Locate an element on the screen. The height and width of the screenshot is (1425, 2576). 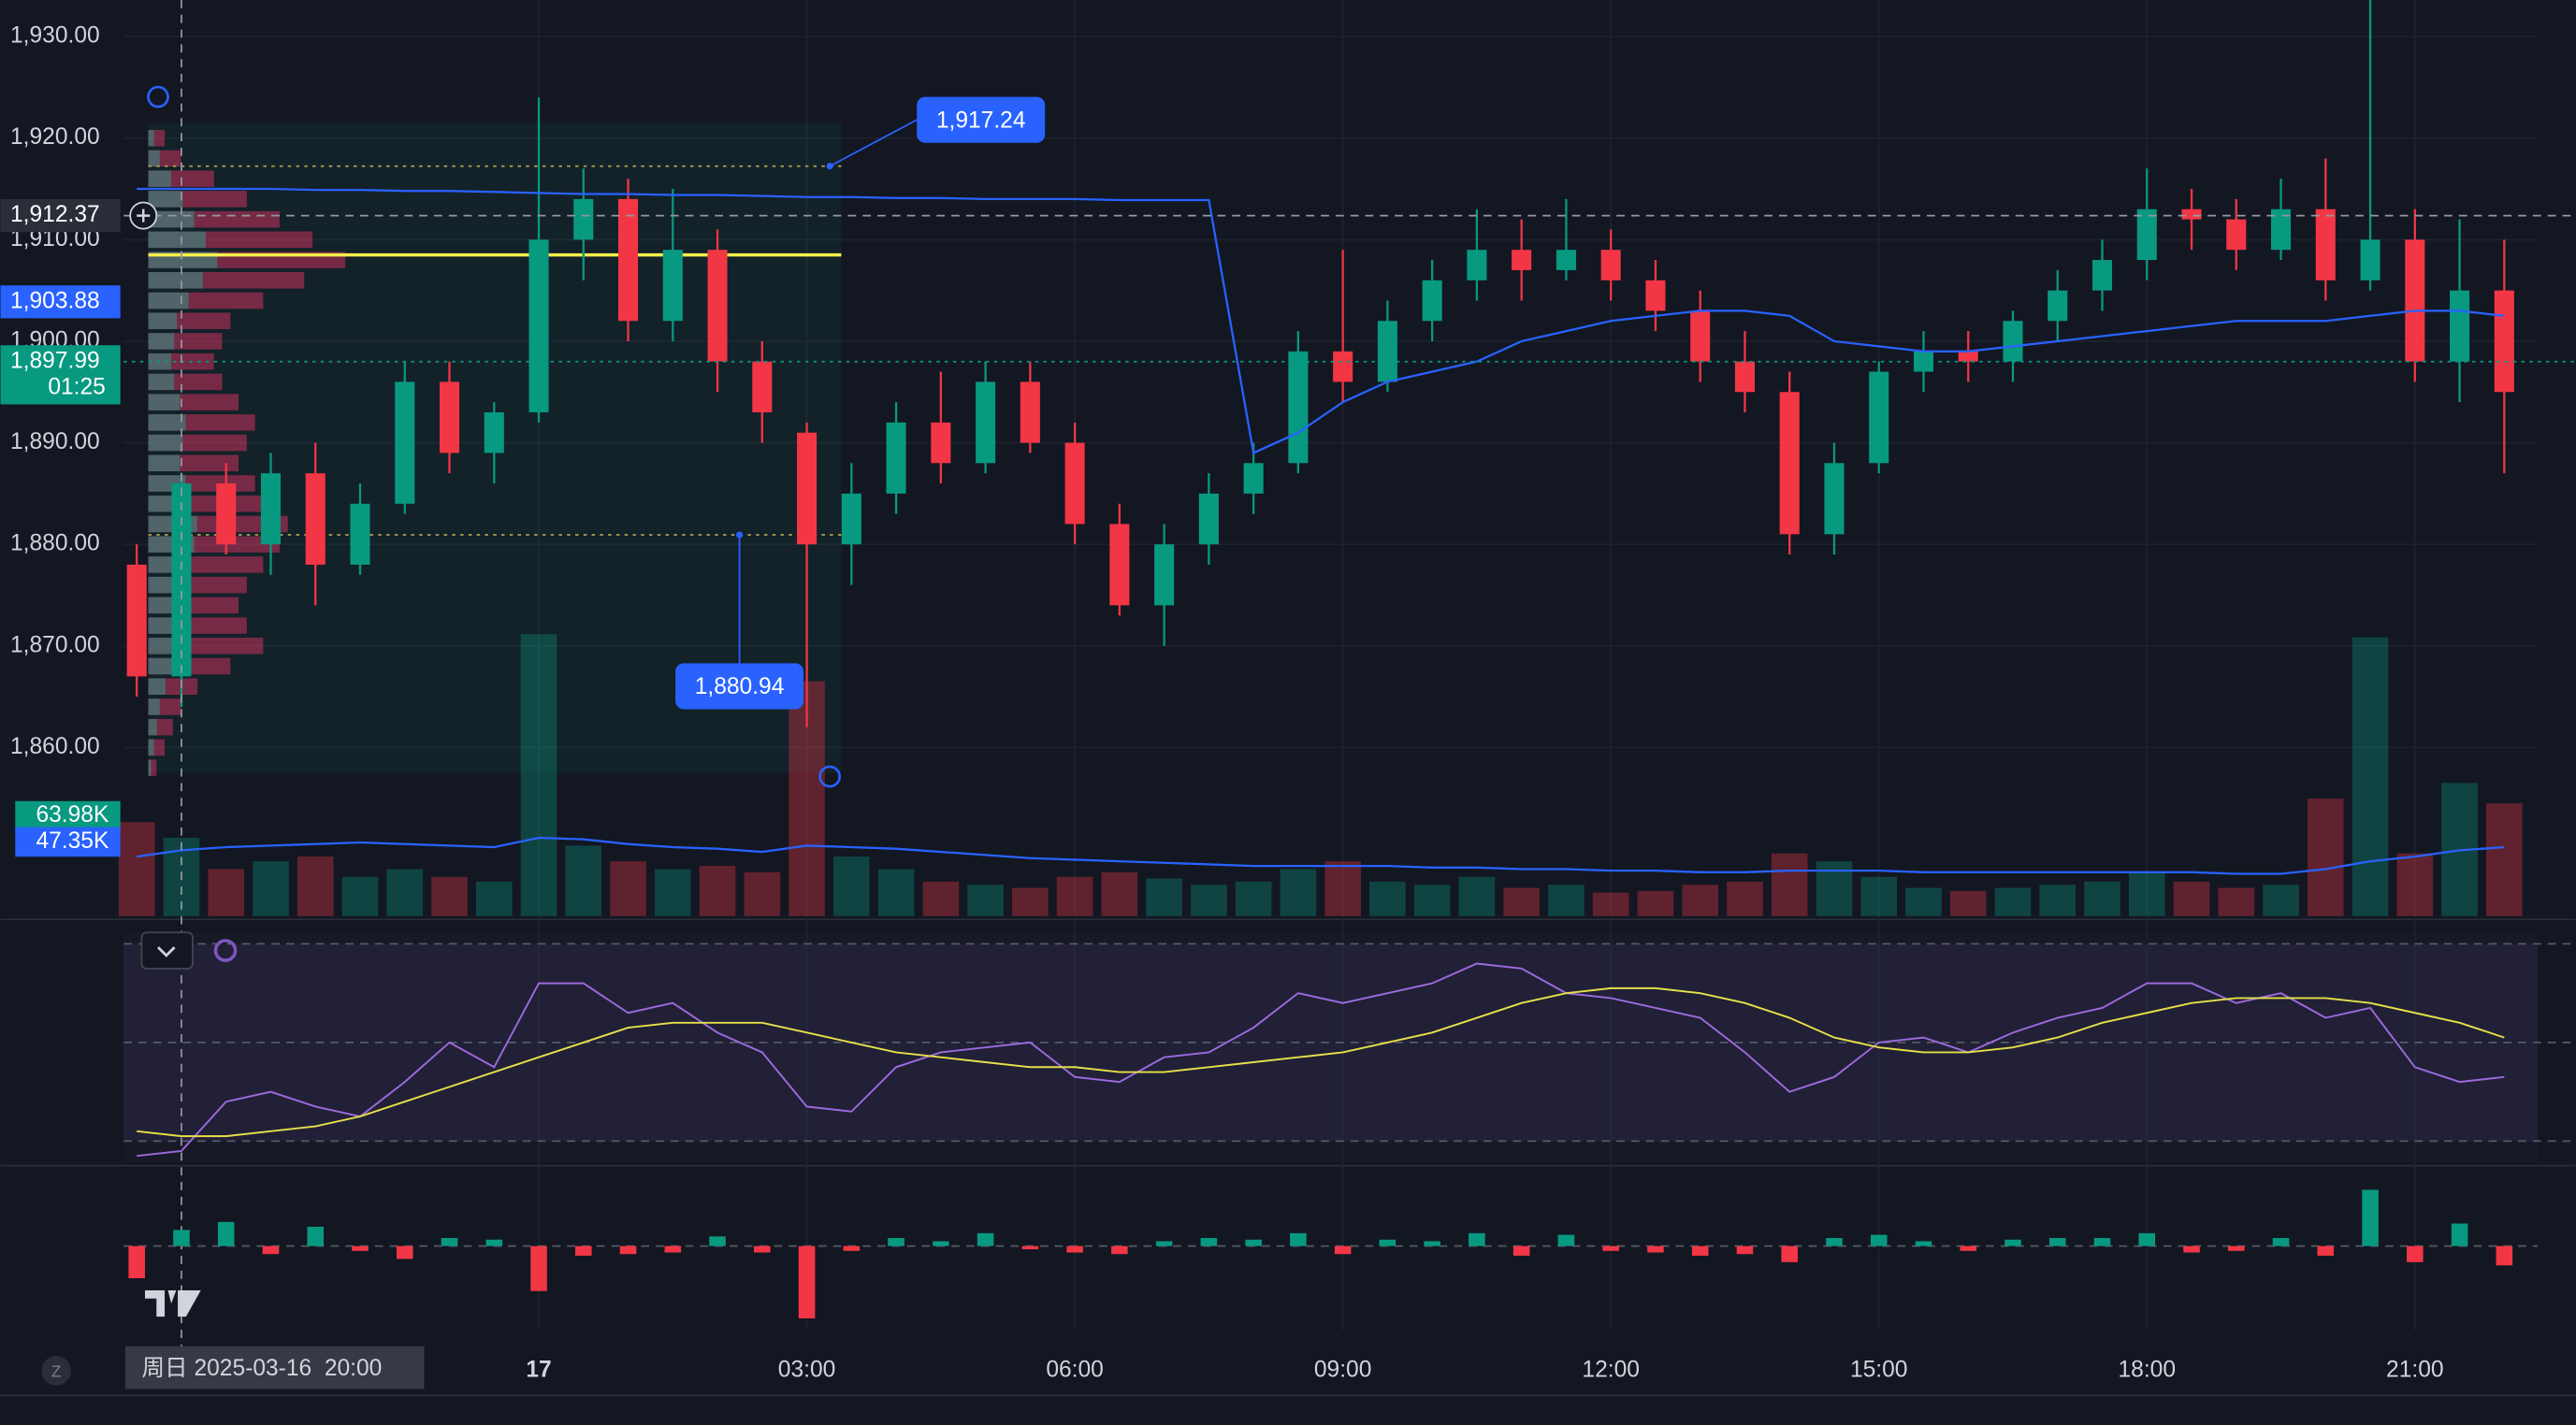
cursor-time-label: 周日 2025-03-16 20:00 is located at coordinates (261, 1368).